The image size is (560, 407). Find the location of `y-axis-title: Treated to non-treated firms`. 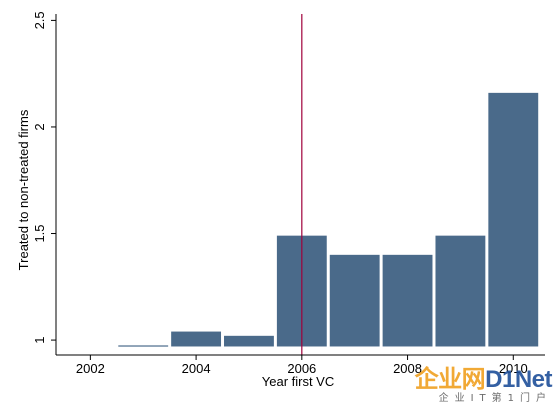

y-axis-title: Treated to non-treated firms is located at coordinates (23, 189).